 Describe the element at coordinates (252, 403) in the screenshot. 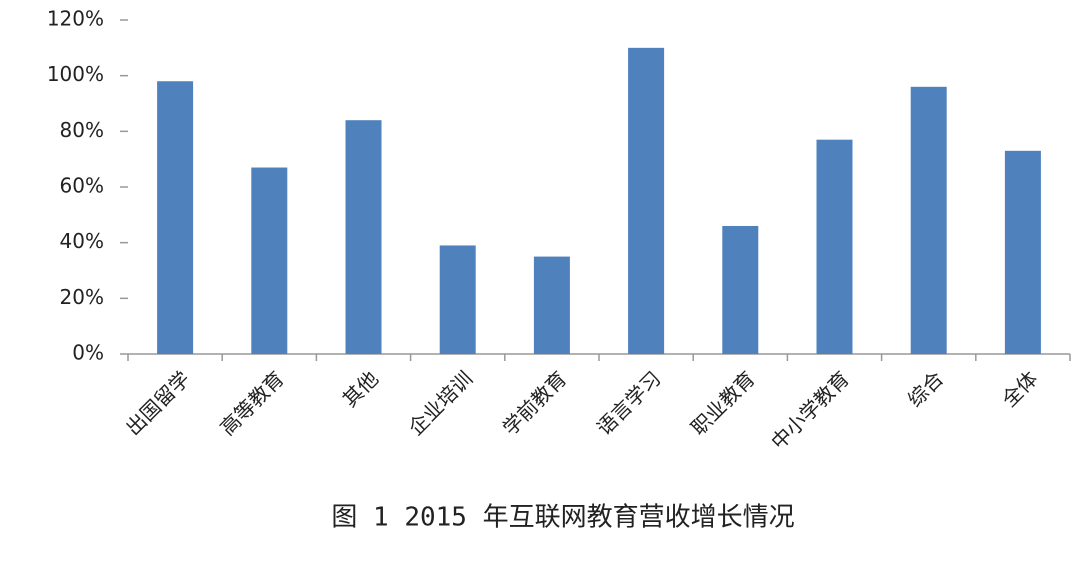

I see `x-tick-label: 高等教育` at that location.